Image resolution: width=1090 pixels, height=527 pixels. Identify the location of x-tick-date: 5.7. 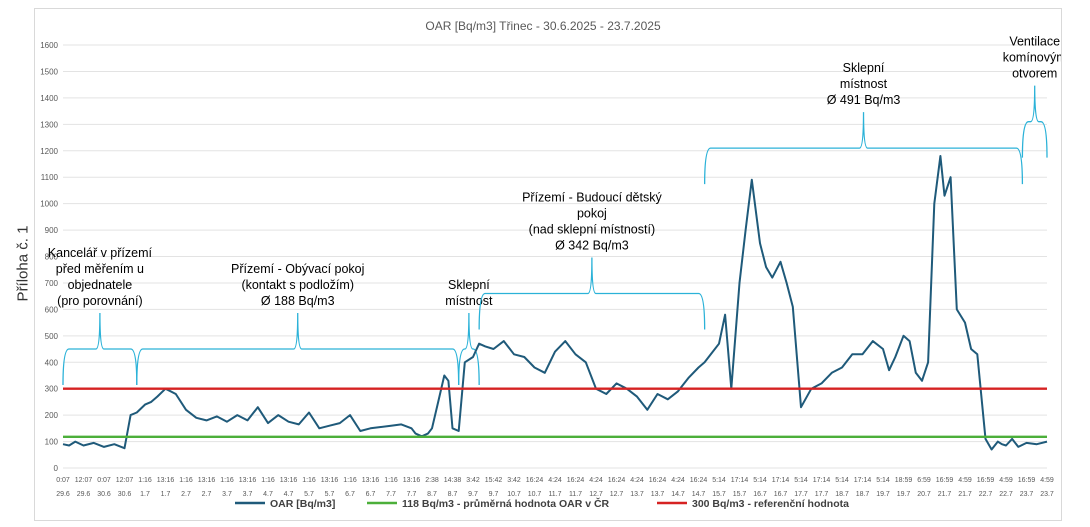
(330, 494).